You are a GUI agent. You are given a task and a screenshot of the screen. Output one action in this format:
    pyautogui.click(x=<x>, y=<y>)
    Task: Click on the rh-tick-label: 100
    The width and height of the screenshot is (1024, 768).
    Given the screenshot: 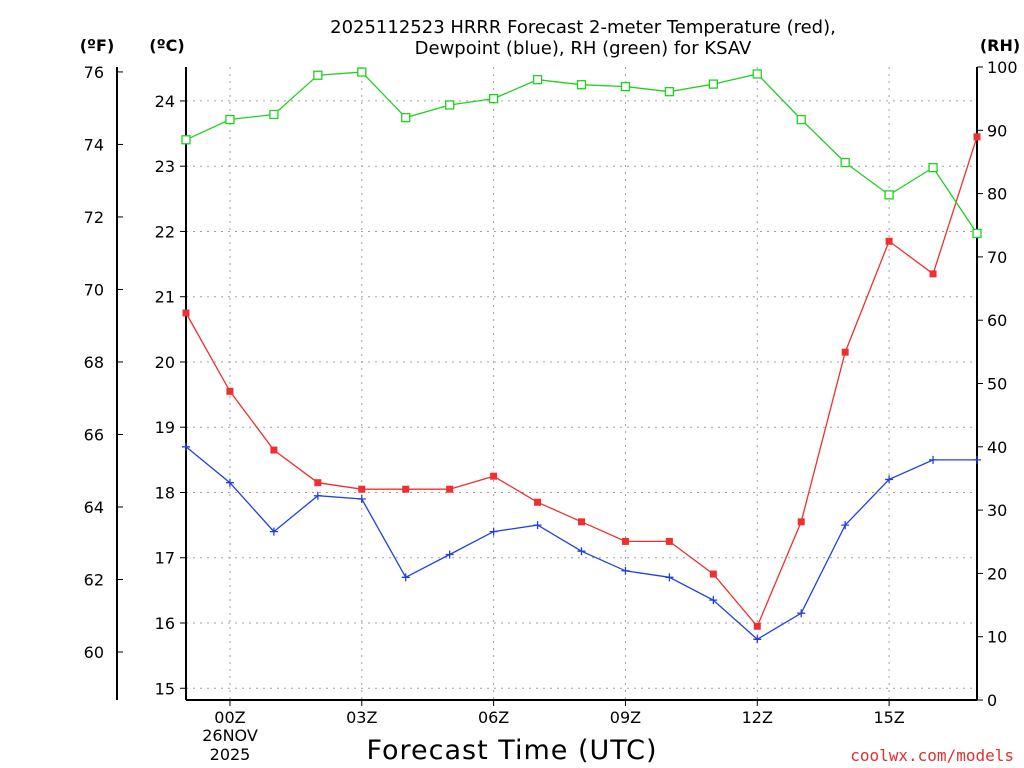 What is the action you would take?
    pyautogui.click(x=1002, y=67)
    